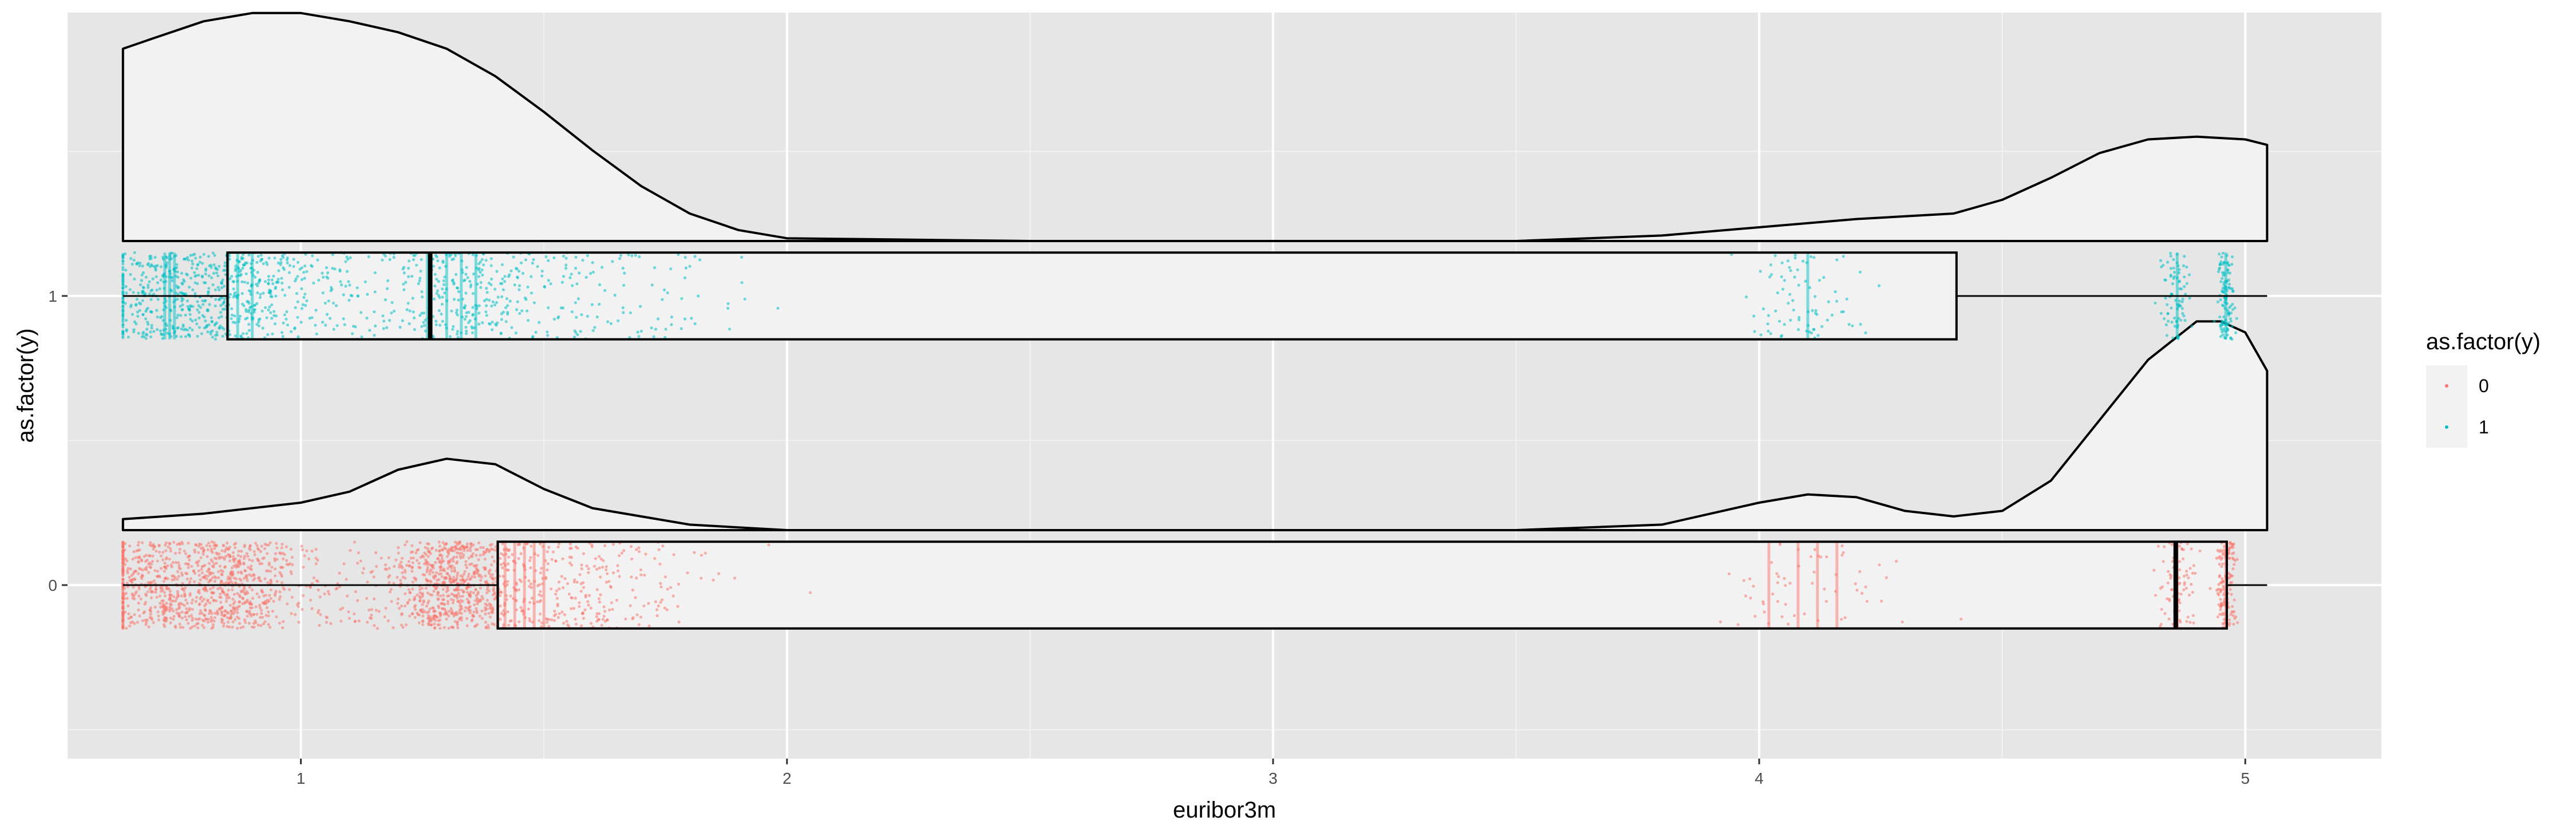  Describe the element at coordinates (2484, 427) in the screenshot. I see `legend-label-1: 1` at that location.